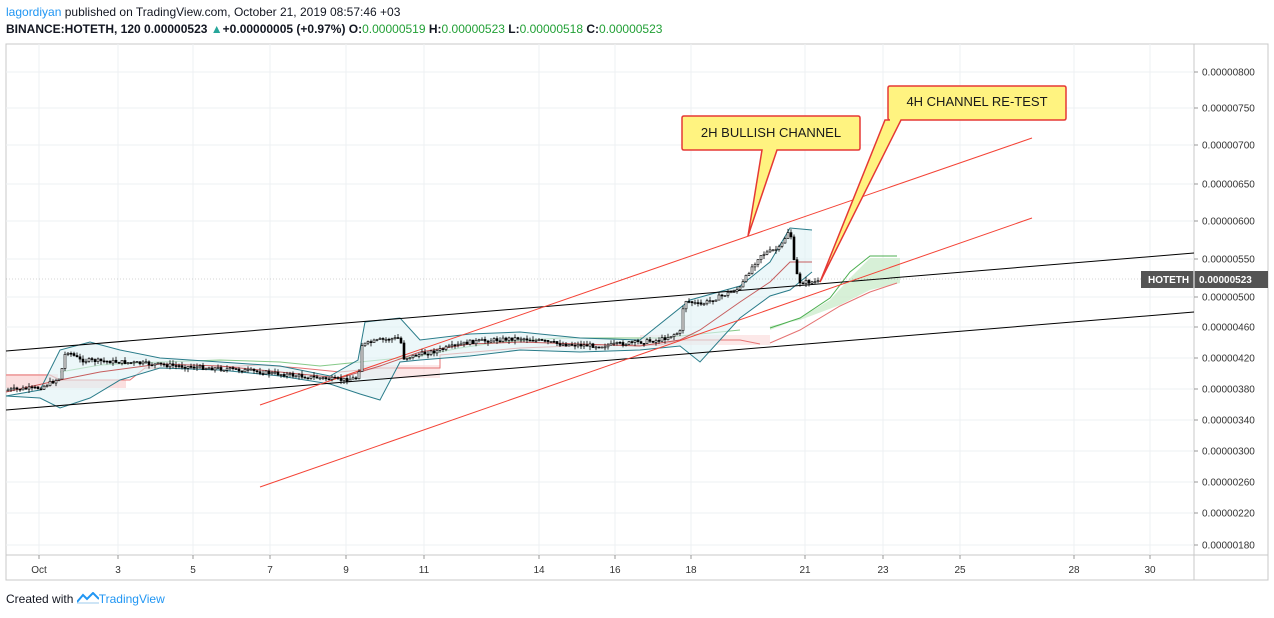 The height and width of the screenshot is (618, 1274). Describe the element at coordinates (424, 570) in the screenshot. I see `x-tick-label: 11` at that location.